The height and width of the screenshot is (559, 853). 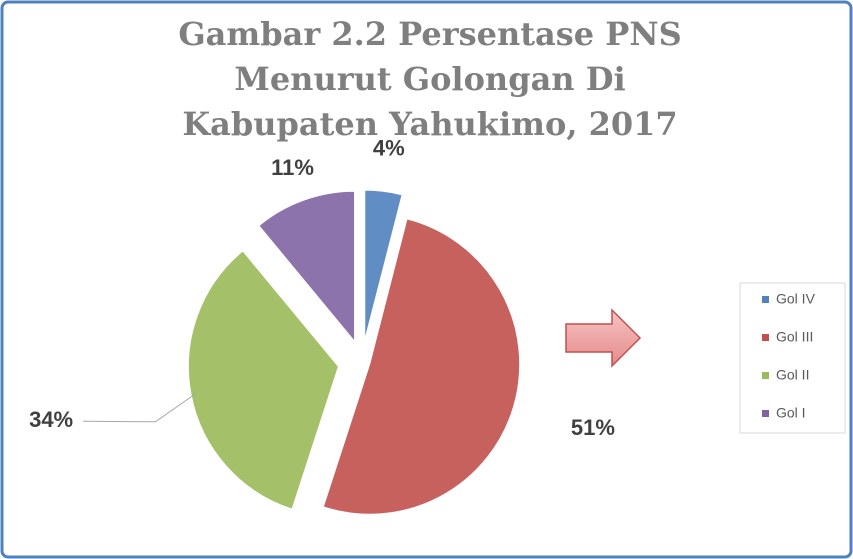 What do you see at coordinates (791, 413) in the screenshot?
I see `legend-label: Gol I` at bounding box center [791, 413].